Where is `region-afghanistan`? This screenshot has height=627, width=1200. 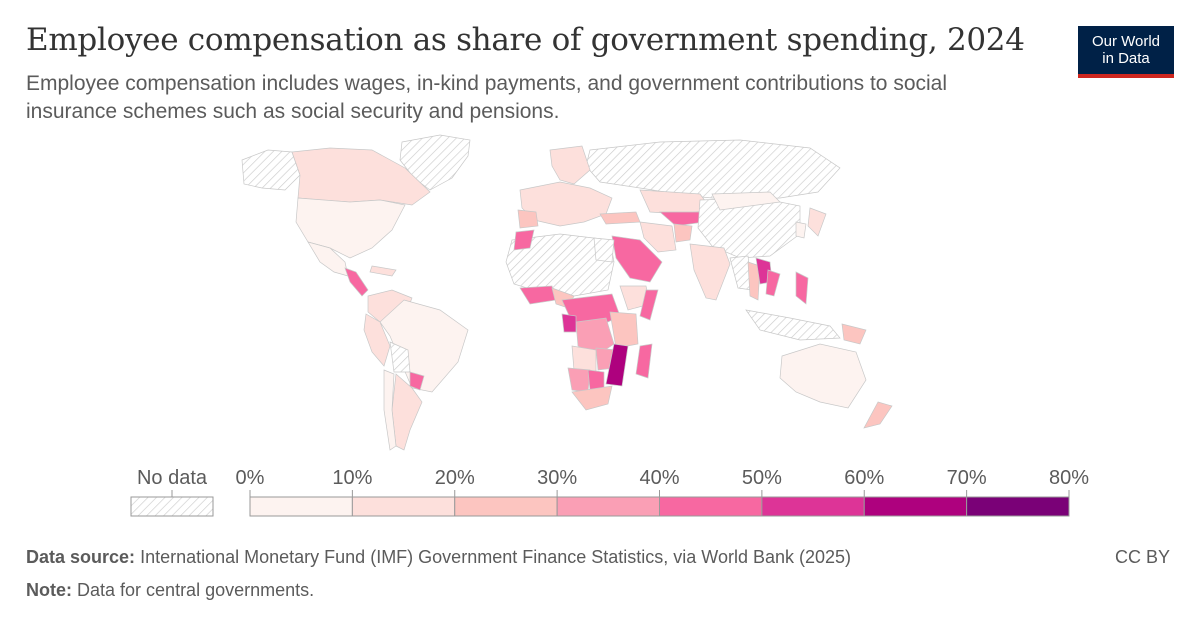 region-afghanistan is located at coordinates (683, 233).